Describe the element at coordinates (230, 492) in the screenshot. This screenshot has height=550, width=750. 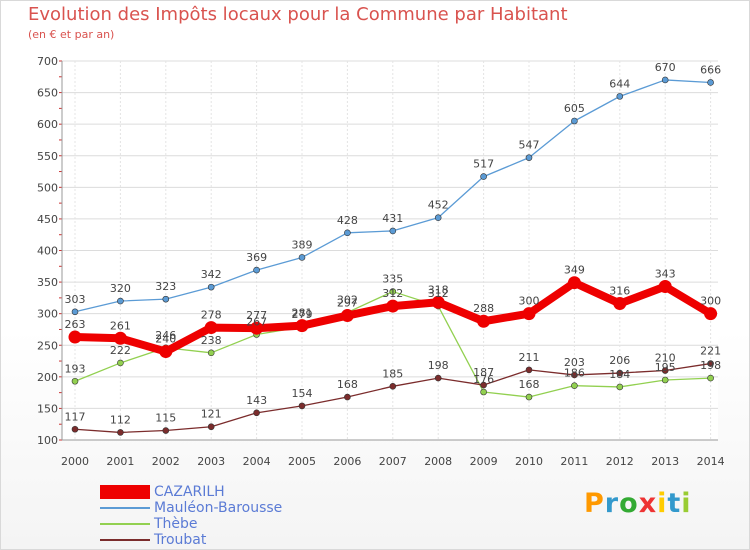
I see `legend-item-cazarilh: CAZARILH` at that location.